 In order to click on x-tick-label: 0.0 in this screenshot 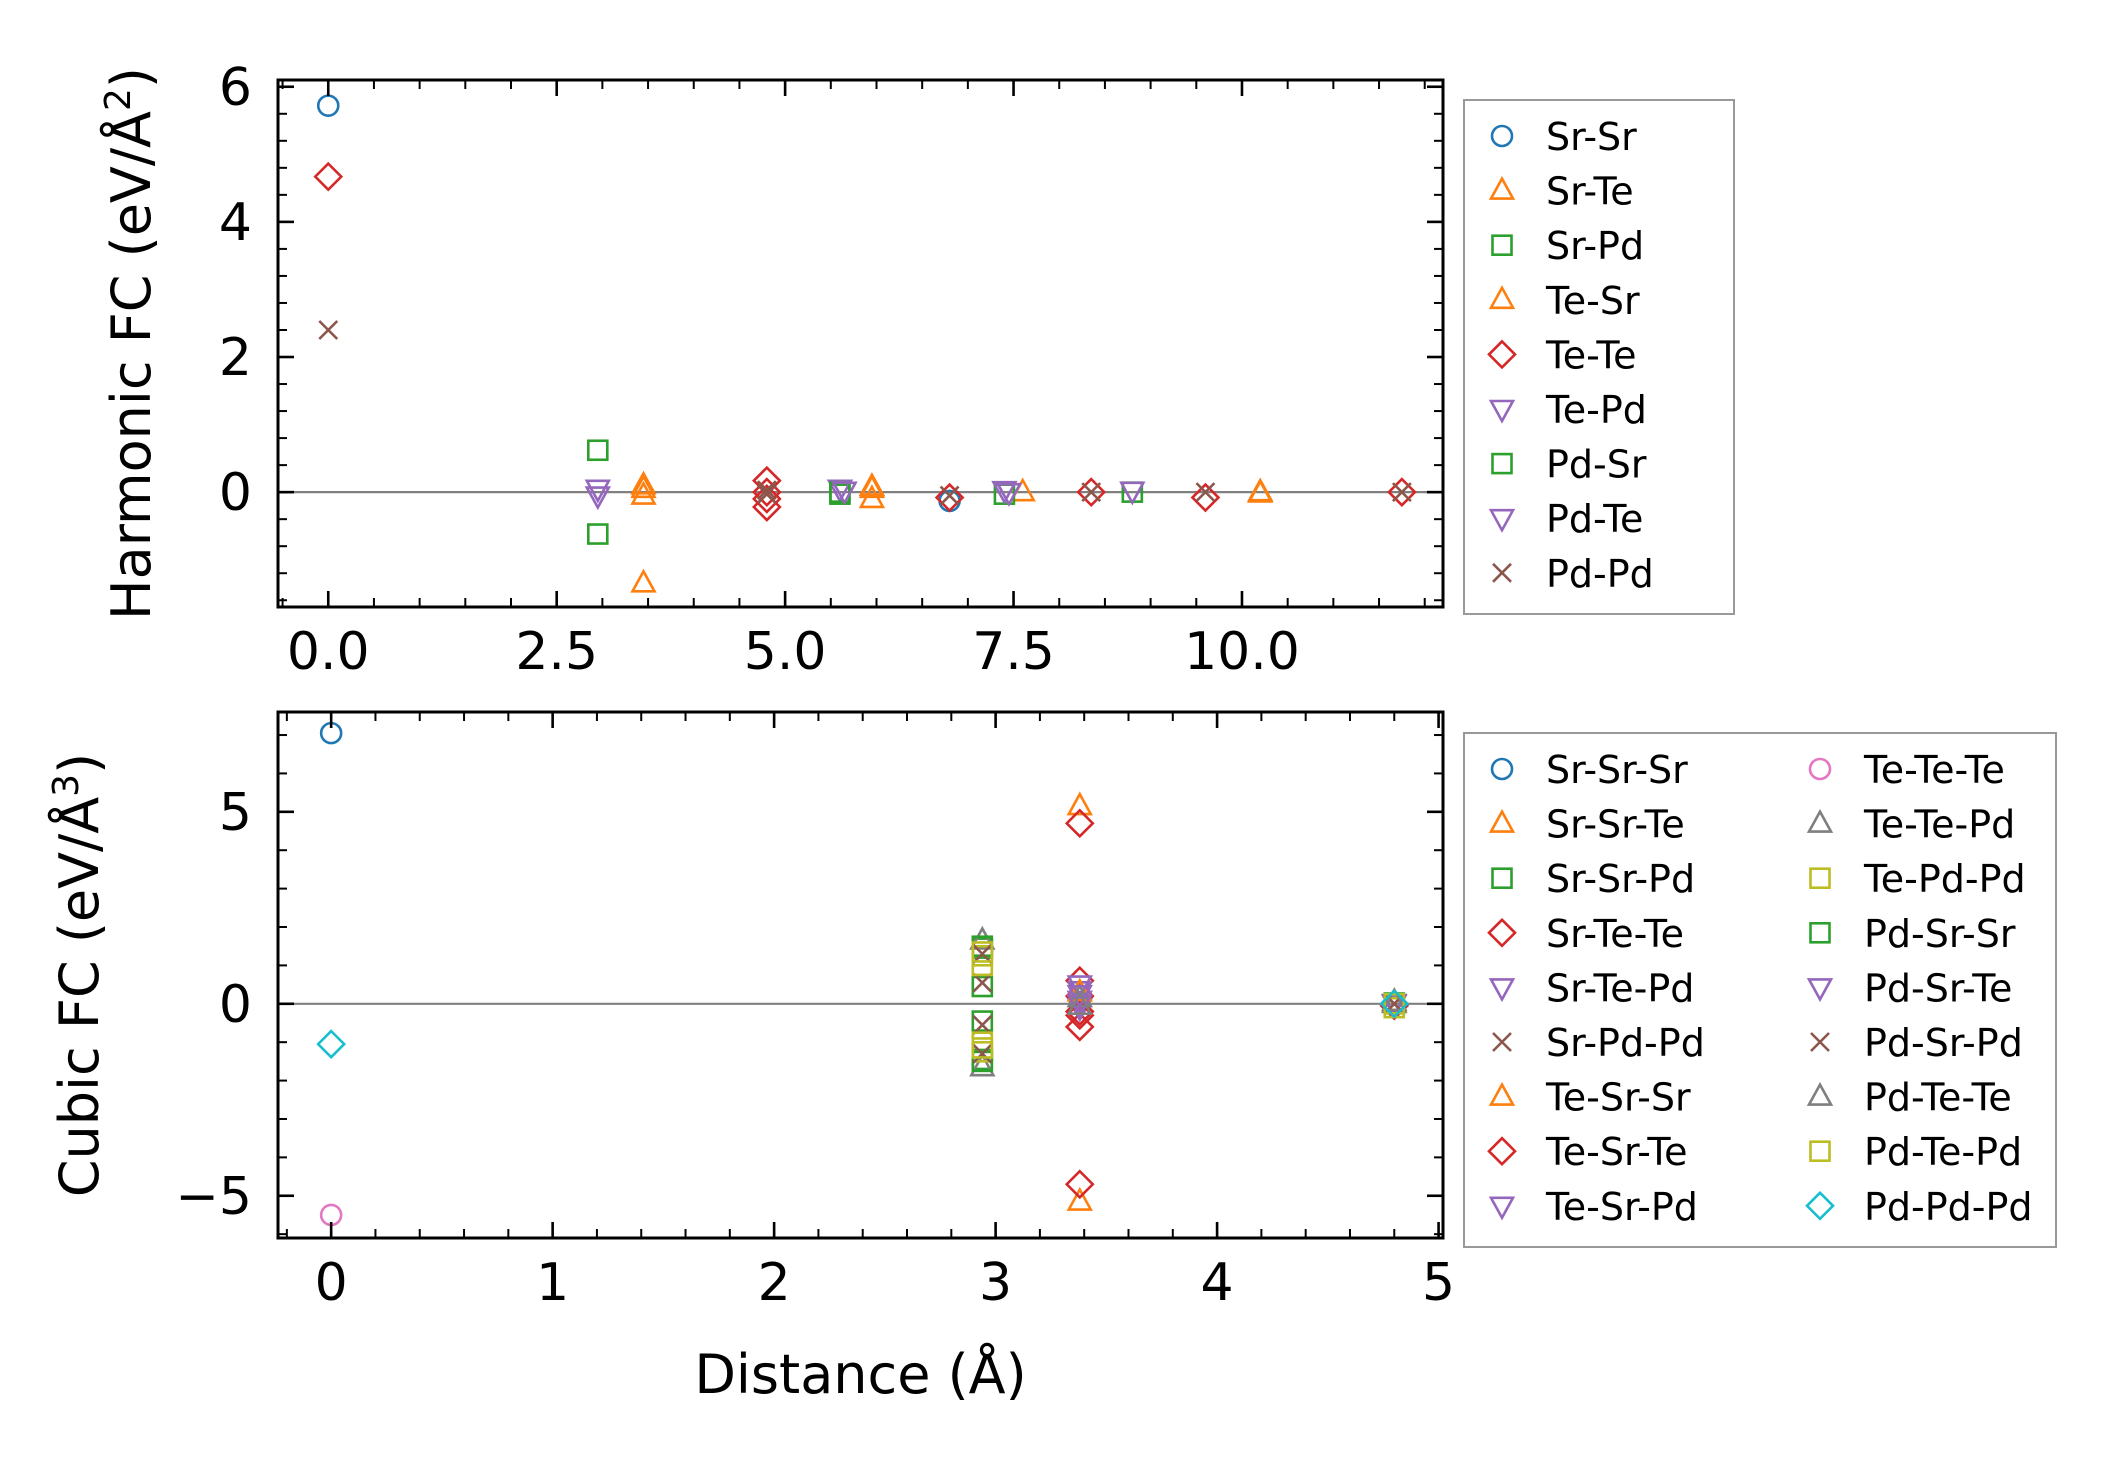, I will do `click(328, 652)`.